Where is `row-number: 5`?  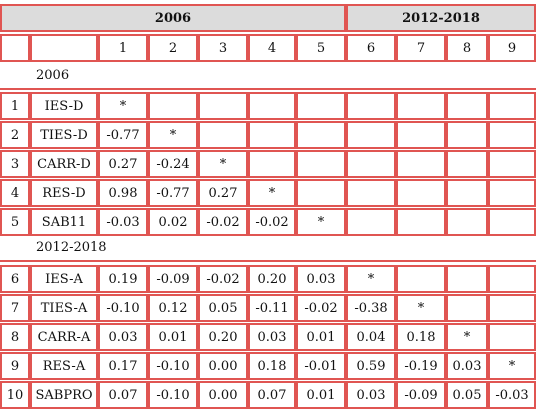 row-number: 5 is located at coordinates (15, 222).